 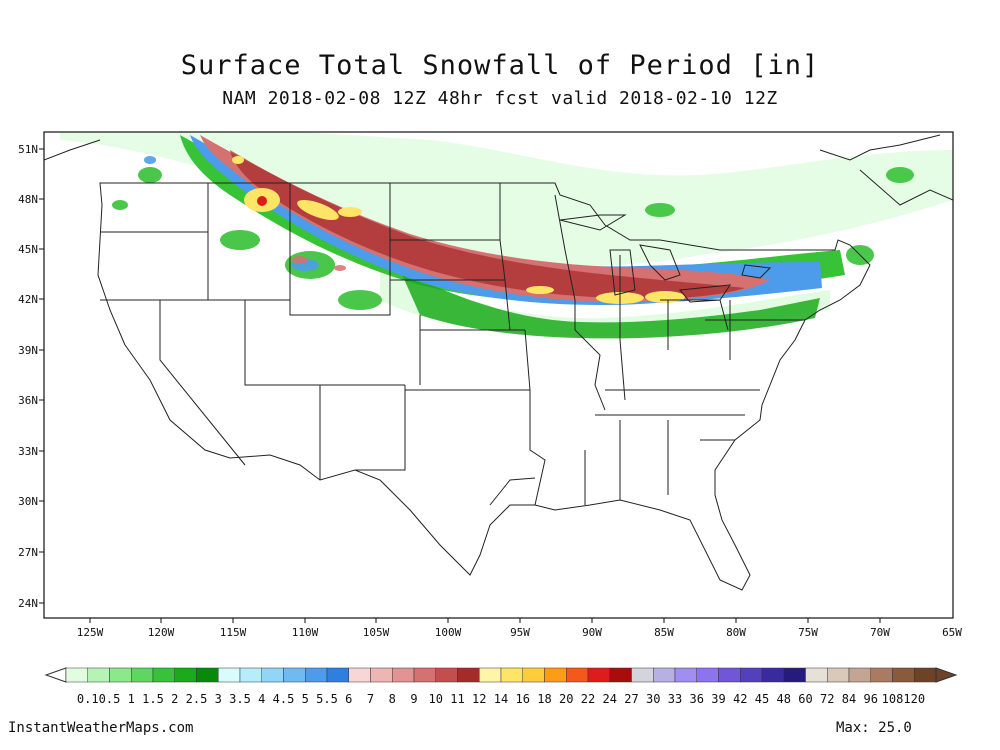 I want to click on lat-label: 27N, so click(x=28, y=552).